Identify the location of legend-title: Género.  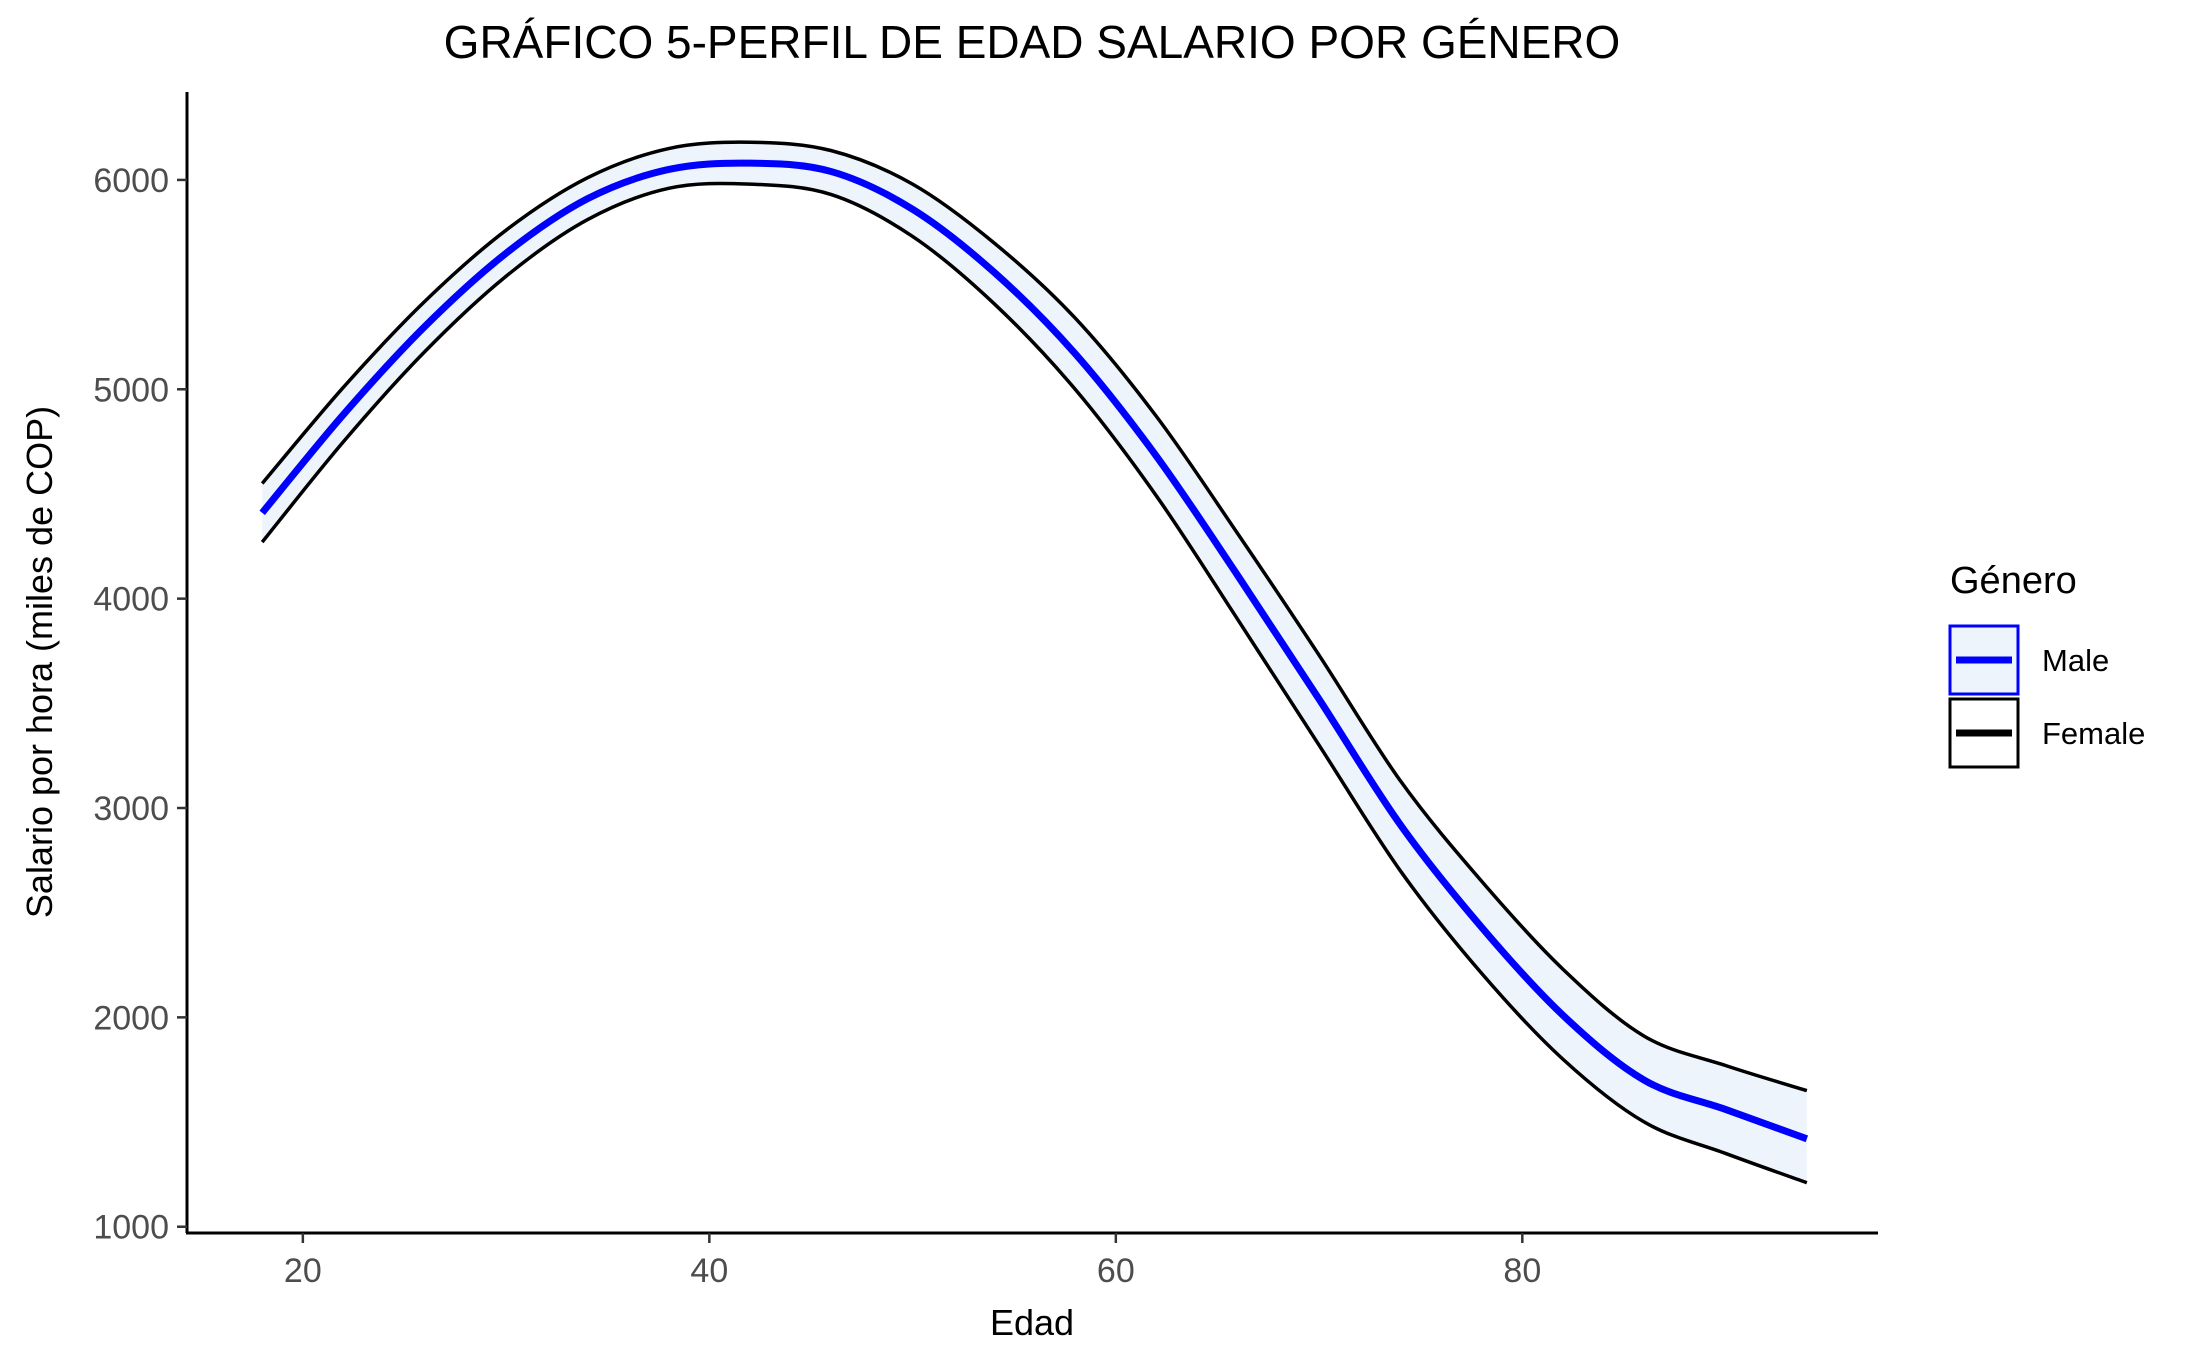
(2013, 581).